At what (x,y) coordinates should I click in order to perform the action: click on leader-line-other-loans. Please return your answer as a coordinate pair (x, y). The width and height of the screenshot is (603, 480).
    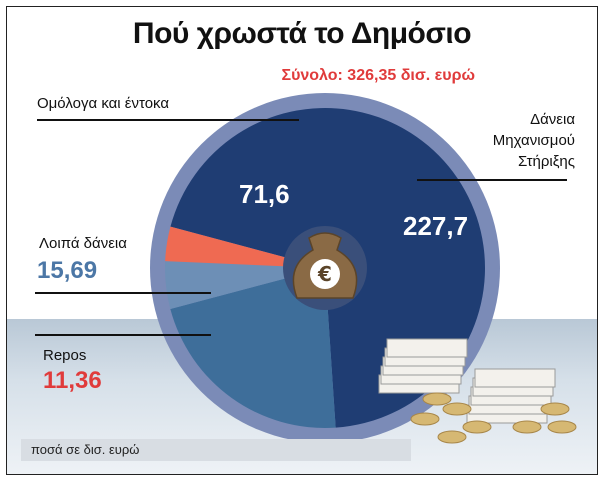
    Looking at the image, I should click on (123, 293).